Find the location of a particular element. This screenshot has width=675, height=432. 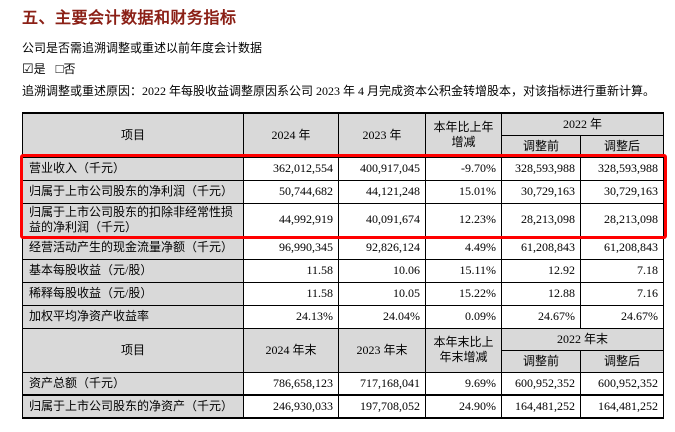

value-cell: 717,168,041 is located at coordinates (382, 383).